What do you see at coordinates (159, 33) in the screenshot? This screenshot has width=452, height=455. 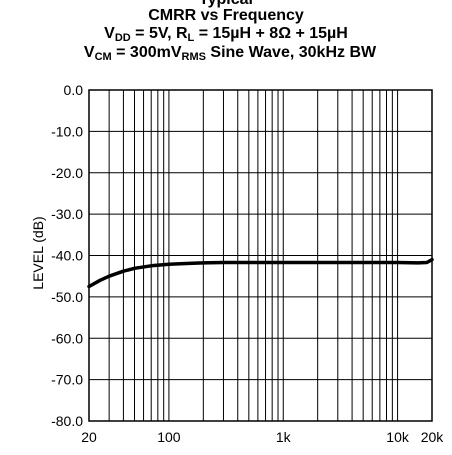 I see `cond1-b: = 5V, R` at bounding box center [159, 33].